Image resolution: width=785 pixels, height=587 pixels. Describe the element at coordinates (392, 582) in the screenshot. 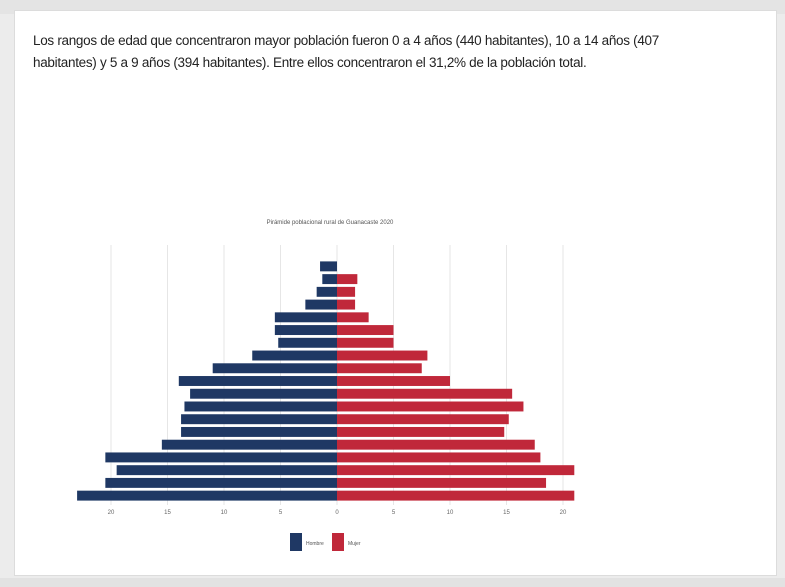

I see `bottom-strip` at that location.